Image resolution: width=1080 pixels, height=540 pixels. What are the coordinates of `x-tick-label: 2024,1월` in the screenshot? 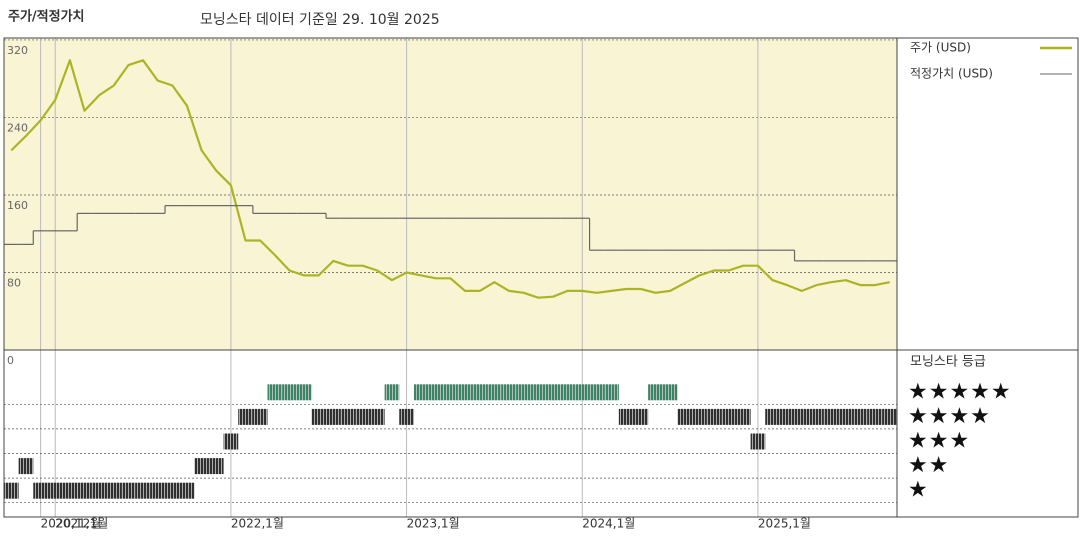 It's located at (608, 524).